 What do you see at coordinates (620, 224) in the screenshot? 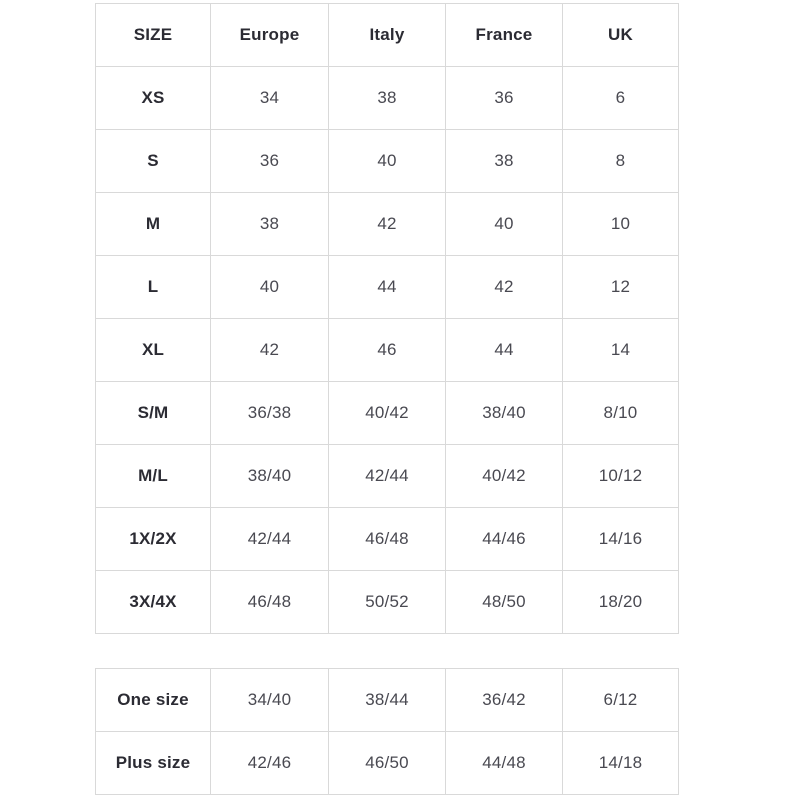
I see `size-value-cell: 10` at bounding box center [620, 224].